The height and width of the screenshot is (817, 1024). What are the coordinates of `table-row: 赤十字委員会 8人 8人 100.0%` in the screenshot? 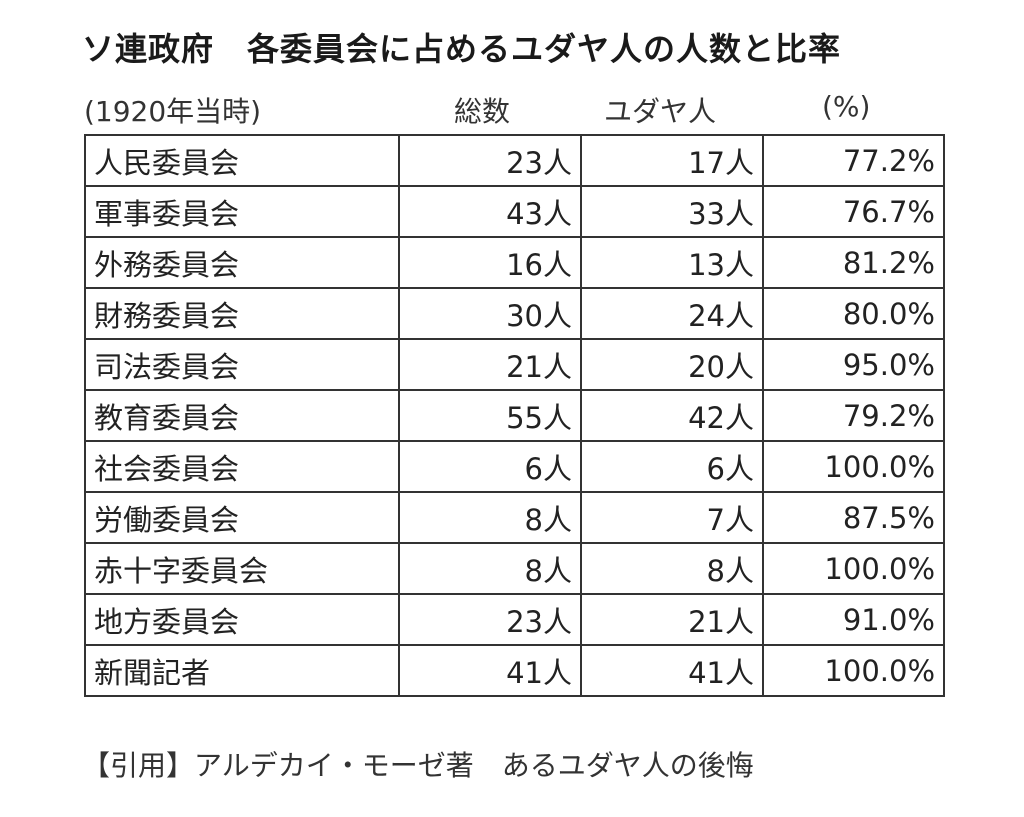 It's located at (514, 568).